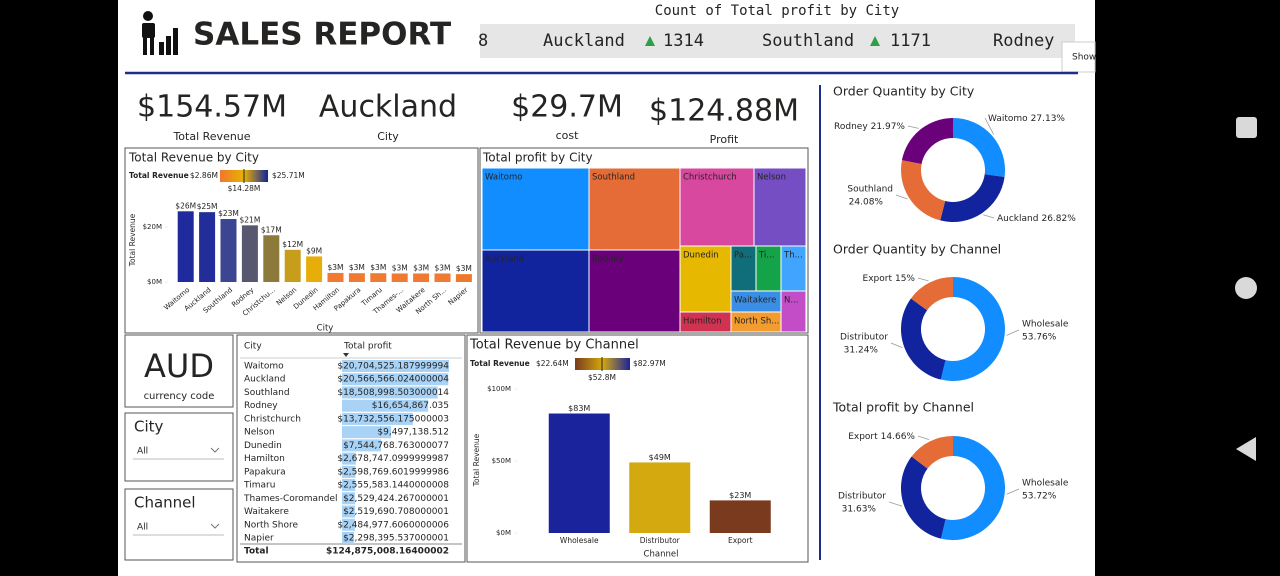 This screenshot has width=1280, height=576. I want to click on table-cell: Waitakere, so click(266, 512).